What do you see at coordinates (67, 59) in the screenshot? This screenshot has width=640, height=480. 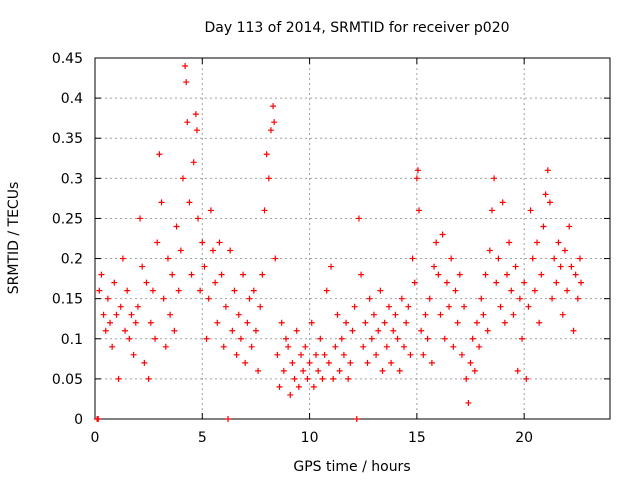 I see `y-tick-label: 0.45` at bounding box center [67, 59].